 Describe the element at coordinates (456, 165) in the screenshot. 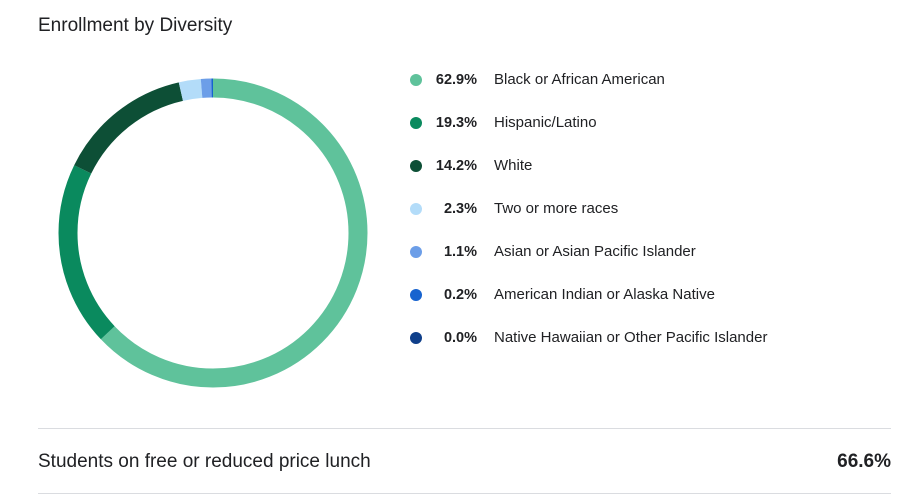

I see `legend-value: 14.2%` at that location.